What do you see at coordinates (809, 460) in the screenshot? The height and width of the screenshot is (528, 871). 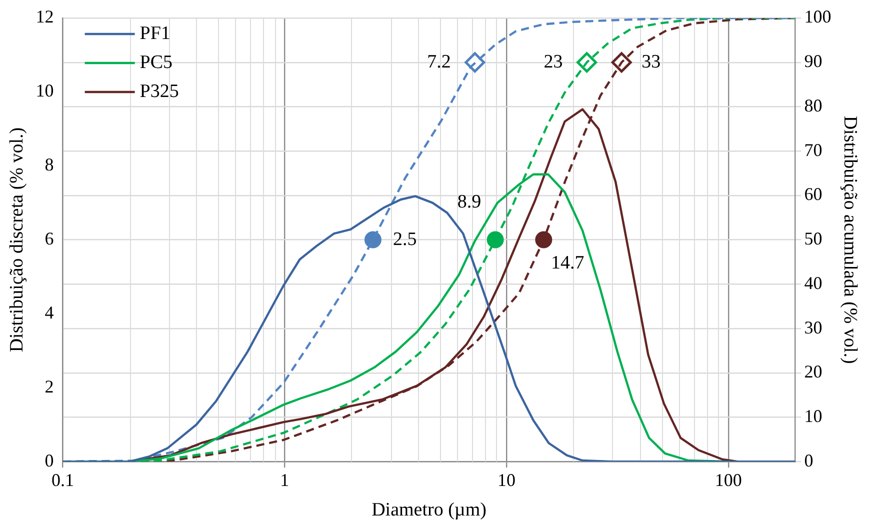 I see `y2-tick-label: 0` at bounding box center [809, 460].